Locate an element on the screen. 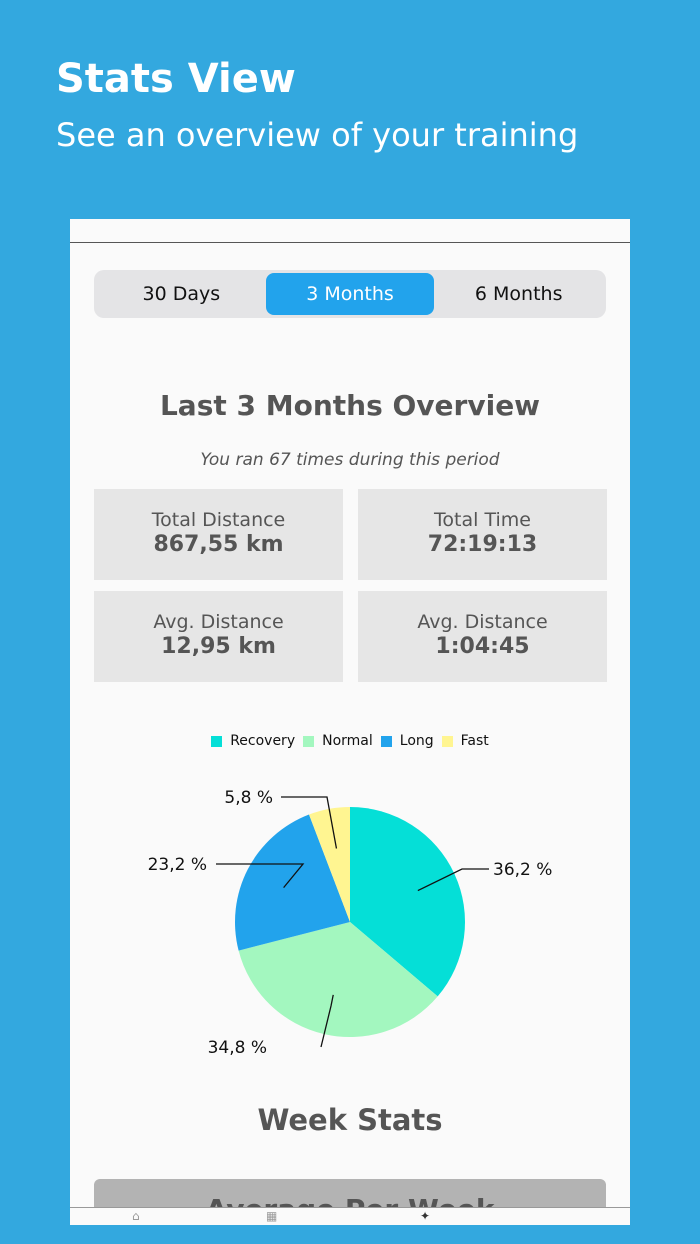 The height and width of the screenshot is (1244, 700). pie-slice-recovery is located at coordinates (408, 902).